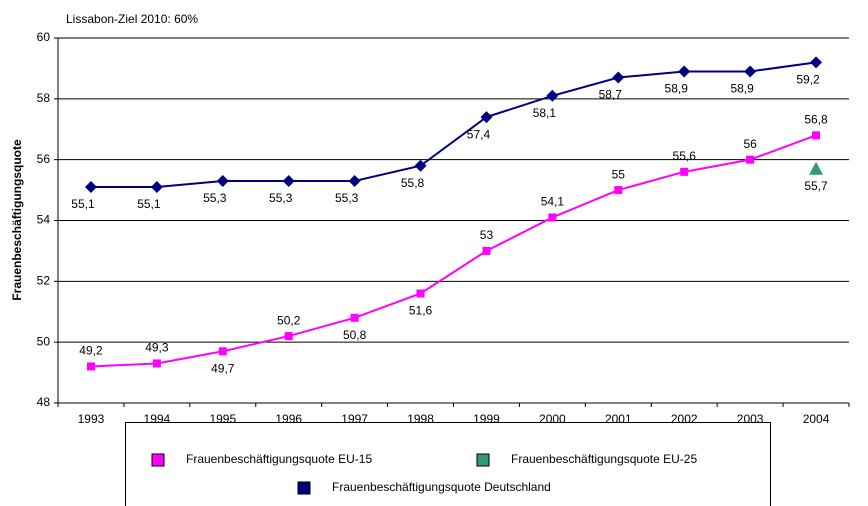  What do you see at coordinates (545, 113) in the screenshot?
I see `data-label: 58,1` at bounding box center [545, 113].